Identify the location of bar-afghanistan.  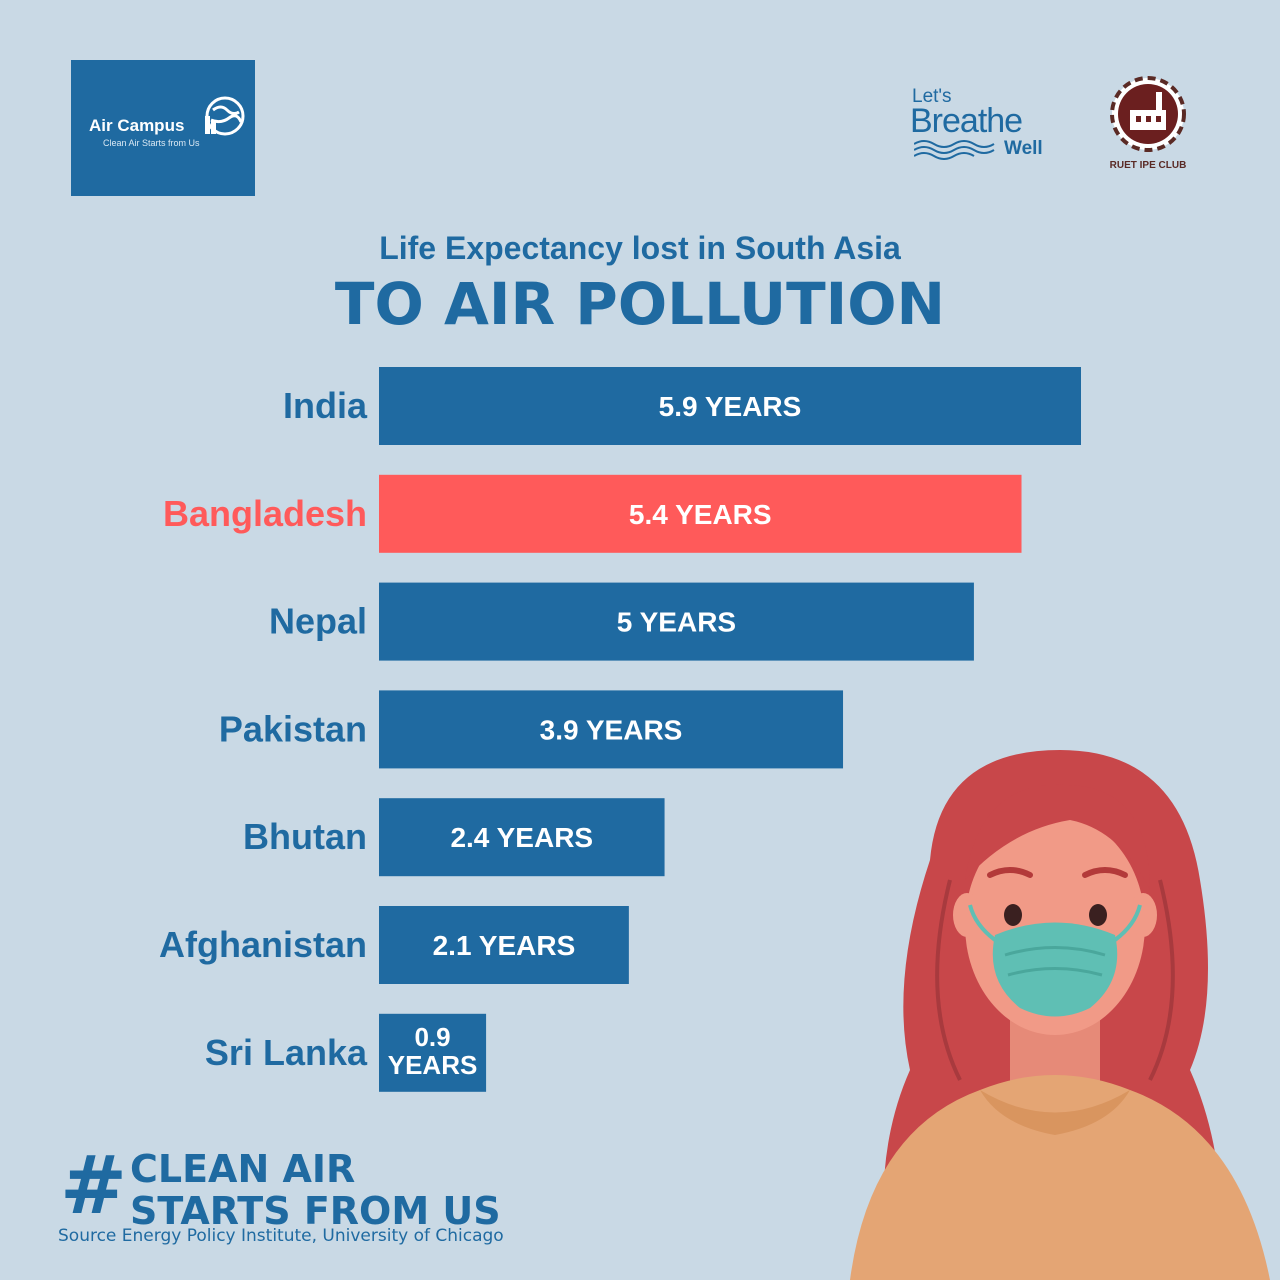
(504, 945).